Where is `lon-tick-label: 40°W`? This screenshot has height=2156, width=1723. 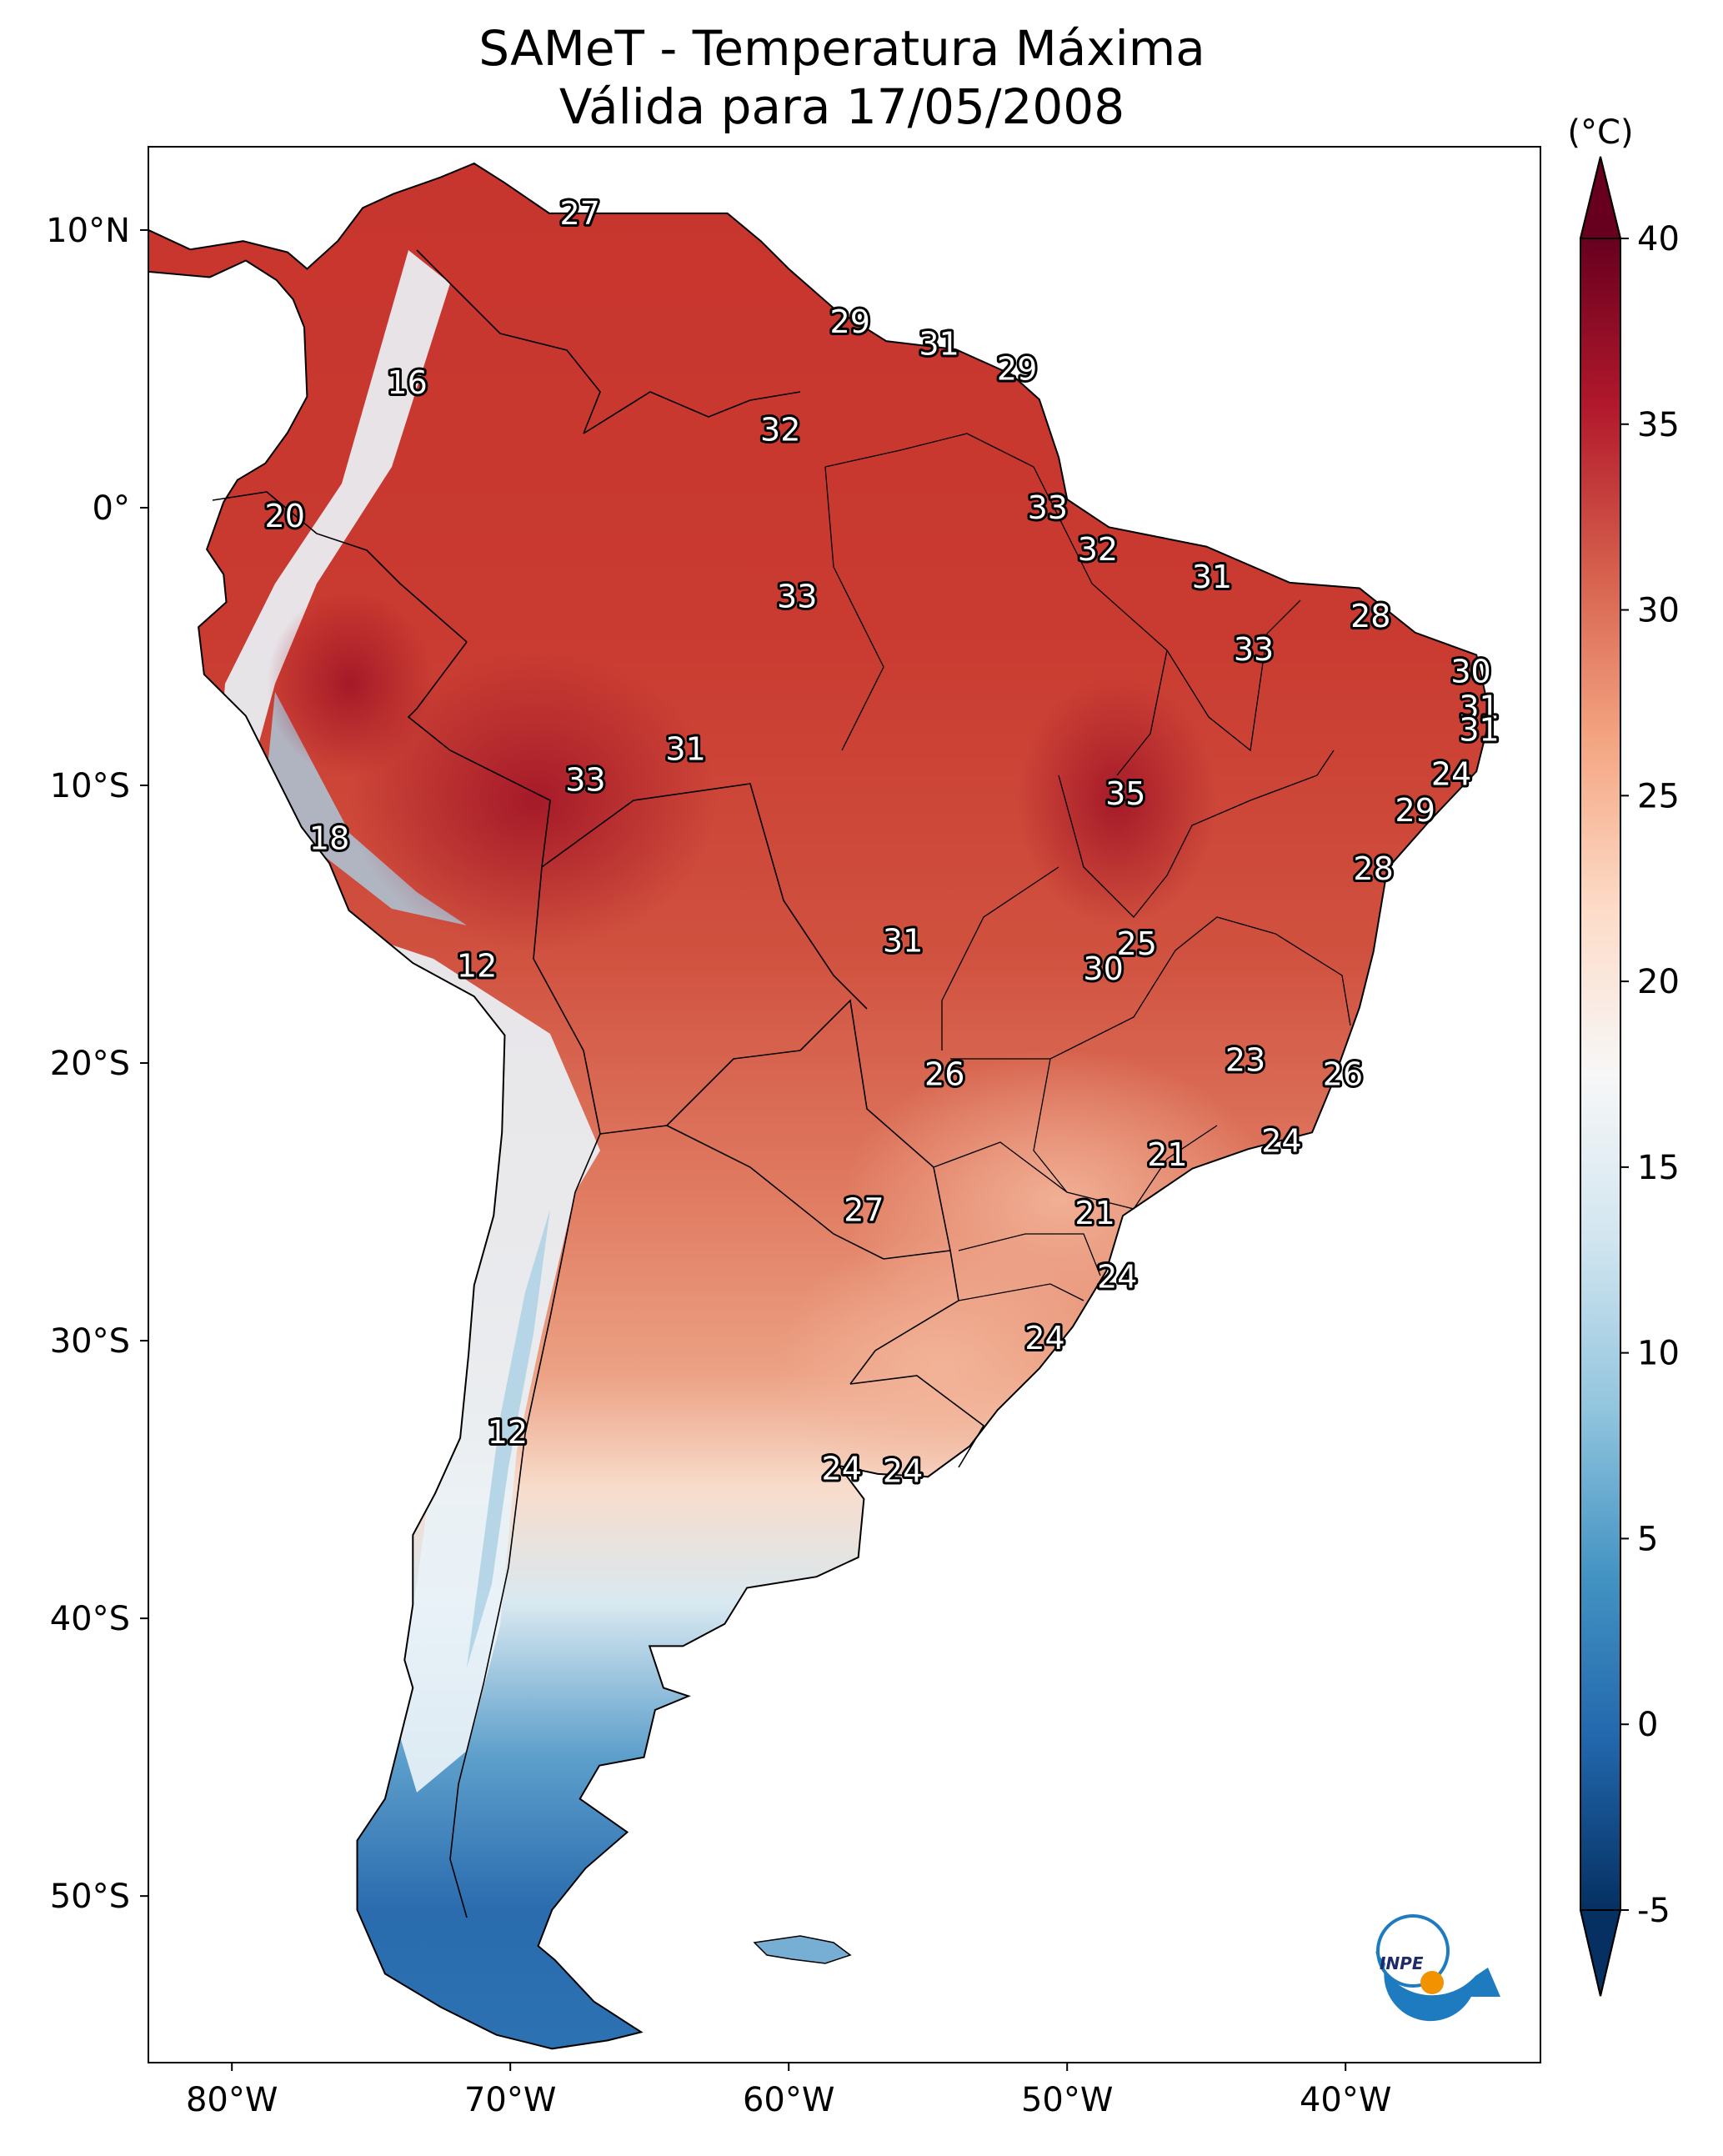 lon-tick-label: 40°W is located at coordinates (1345, 2100).